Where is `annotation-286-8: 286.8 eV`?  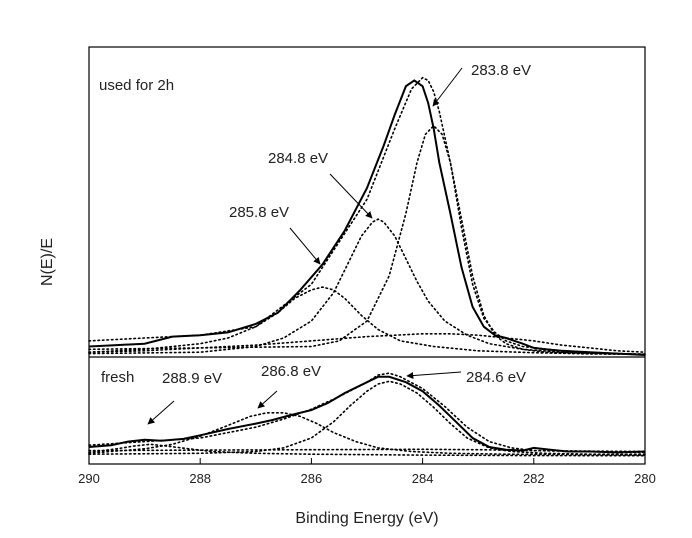 annotation-286-8: 286.8 eV is located at coordinates (291, 371).